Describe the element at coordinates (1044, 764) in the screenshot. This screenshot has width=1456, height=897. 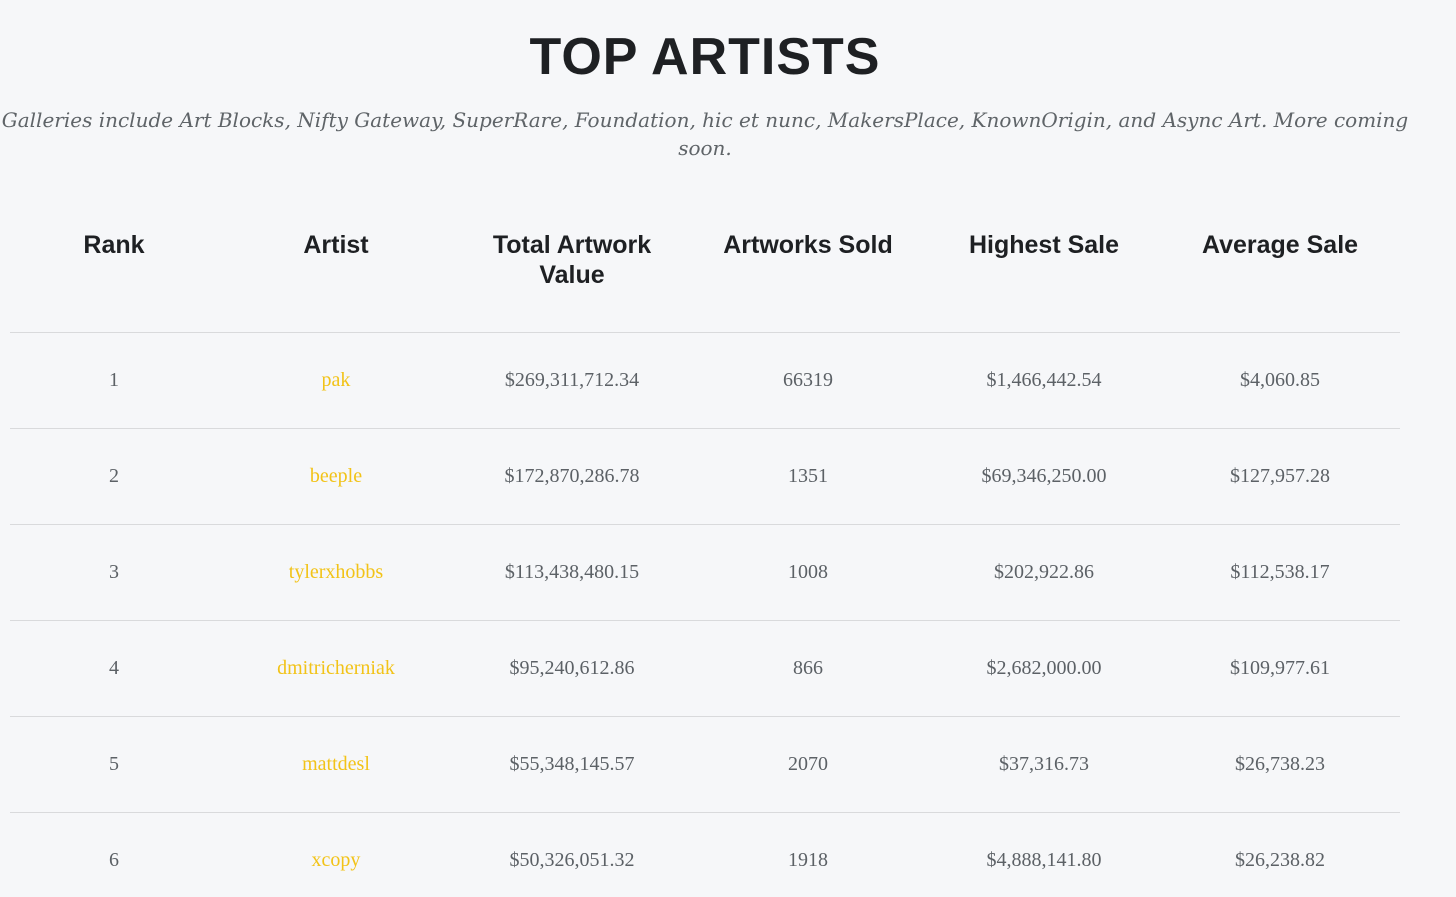
I see `highest-sale-cell: $37,316.73` at that location.